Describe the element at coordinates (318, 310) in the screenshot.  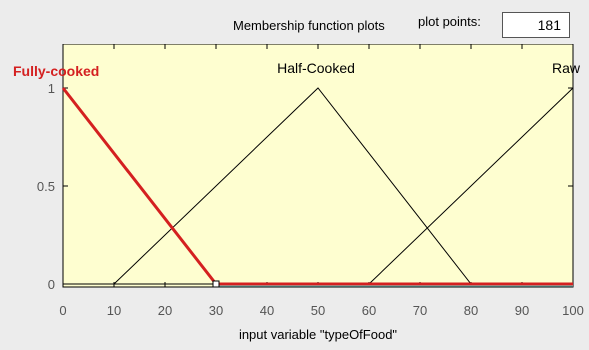
I see `x-tick-label: 50` at that location.